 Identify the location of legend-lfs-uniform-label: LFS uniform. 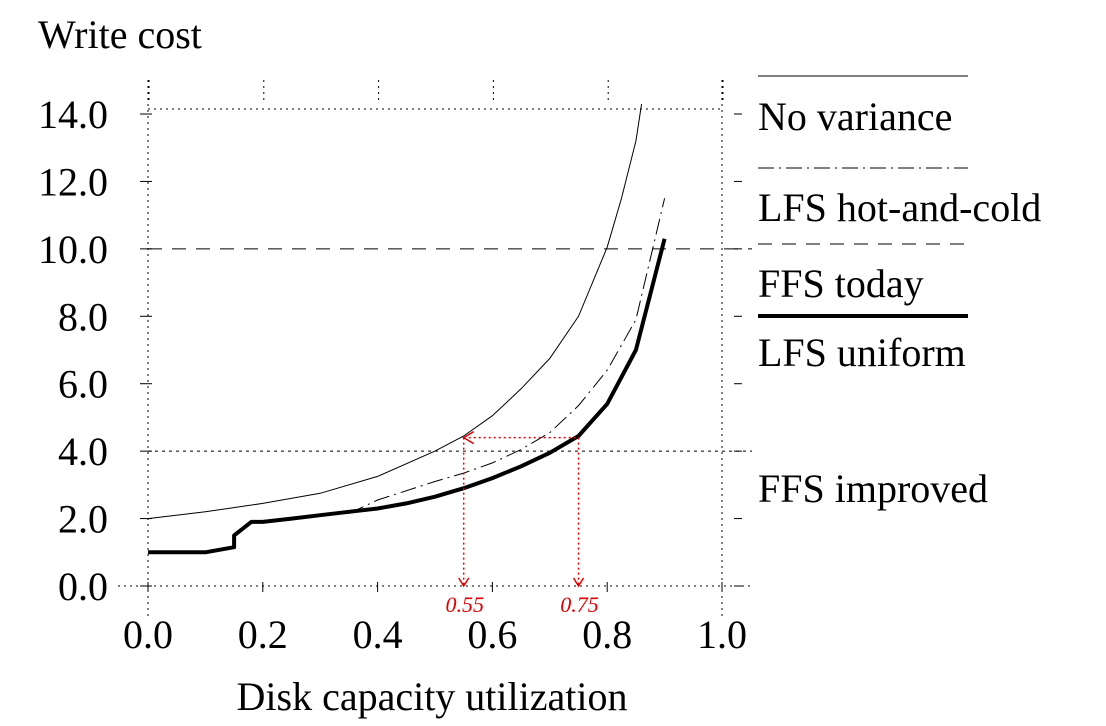
(862, 352).